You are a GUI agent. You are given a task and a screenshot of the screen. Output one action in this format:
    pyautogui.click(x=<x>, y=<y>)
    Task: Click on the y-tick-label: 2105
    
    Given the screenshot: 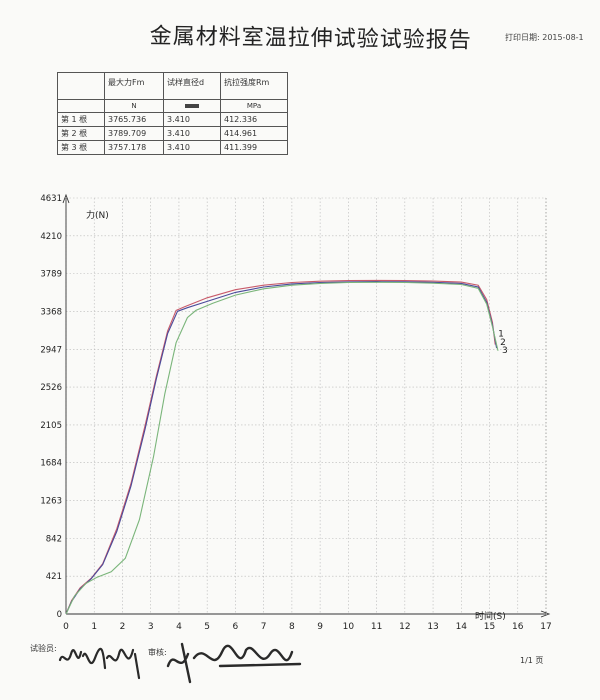 What is the action you would take?
    pyautogui.click(x=51, y=426)
    